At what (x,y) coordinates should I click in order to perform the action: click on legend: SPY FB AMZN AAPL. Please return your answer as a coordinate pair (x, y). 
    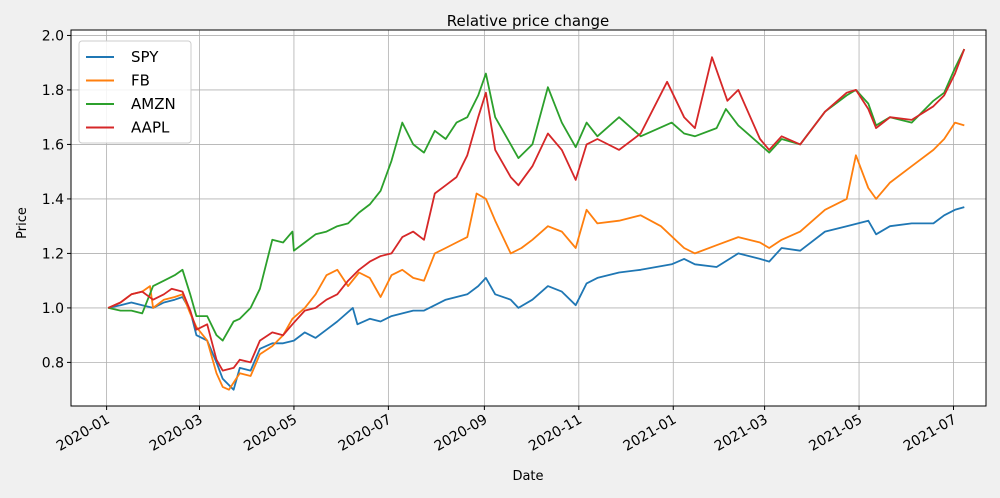
    Looking at the image, I should click on (135, 92).